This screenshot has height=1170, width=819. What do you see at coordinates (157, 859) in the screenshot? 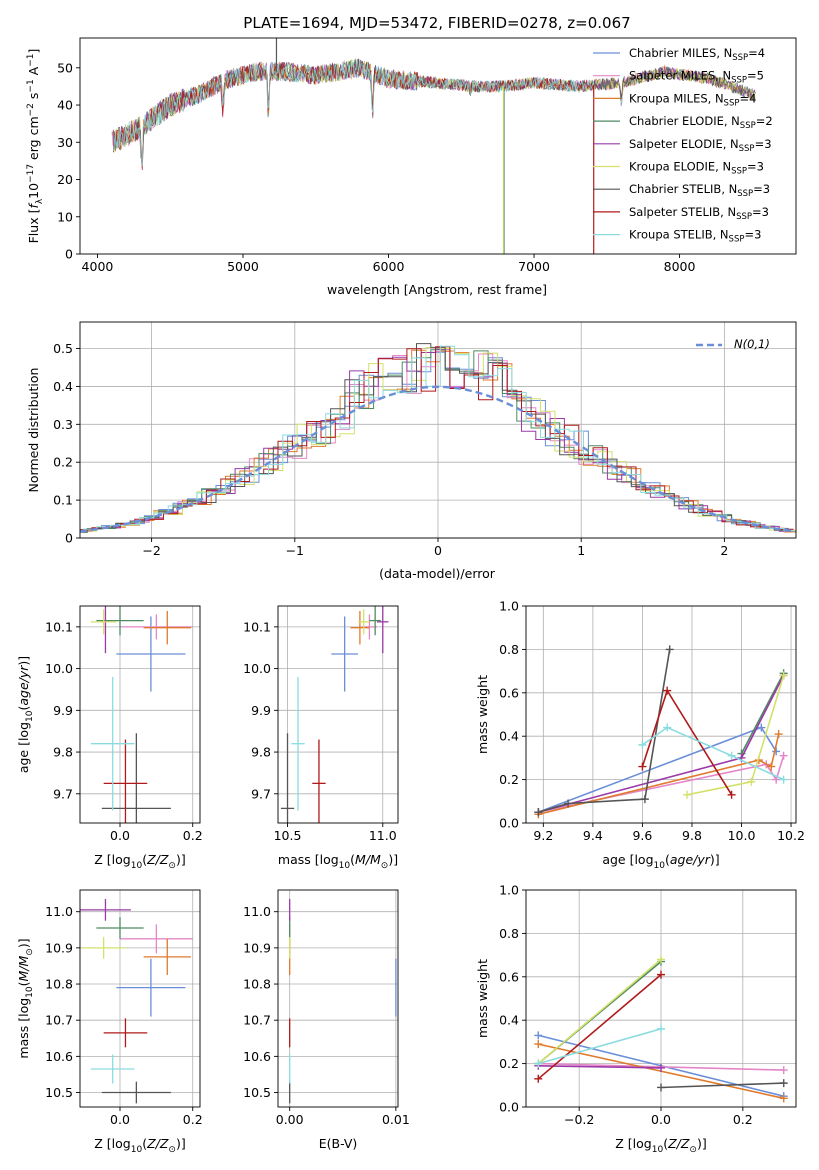
I see `x-axis-label-age_vs_Z-part: Z/Z` at bounding box center [157, 859].